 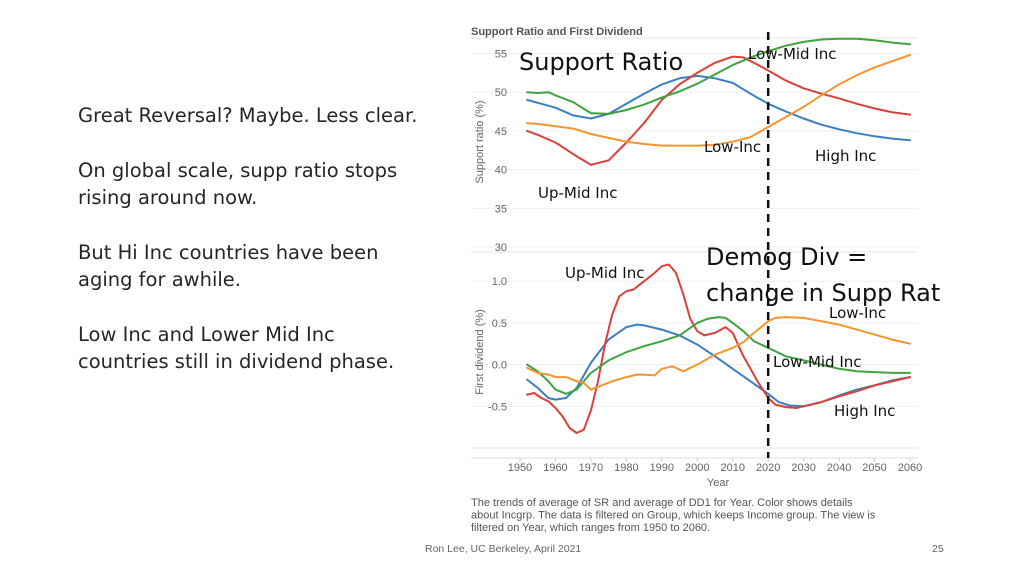 What do you see at coordinates (601, 62) in the screenshot?
I see `annotation-support-ratio-heading: Support Ratio` at bounding box center [601, 62].